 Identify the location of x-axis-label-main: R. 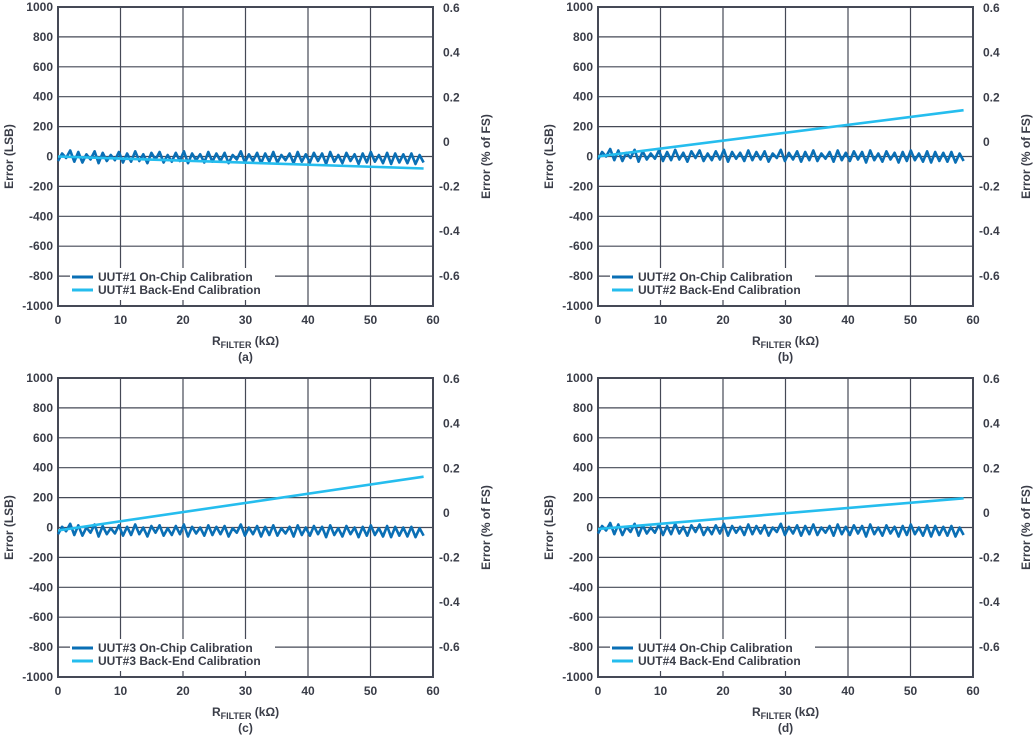
(216, 712).